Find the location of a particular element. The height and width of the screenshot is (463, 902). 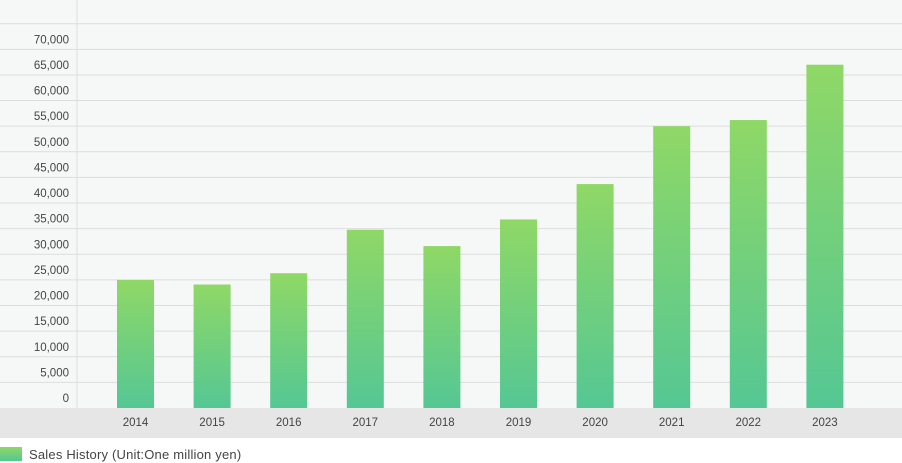

y-tick-label: 30,000 is located at coordinates (51, 245).